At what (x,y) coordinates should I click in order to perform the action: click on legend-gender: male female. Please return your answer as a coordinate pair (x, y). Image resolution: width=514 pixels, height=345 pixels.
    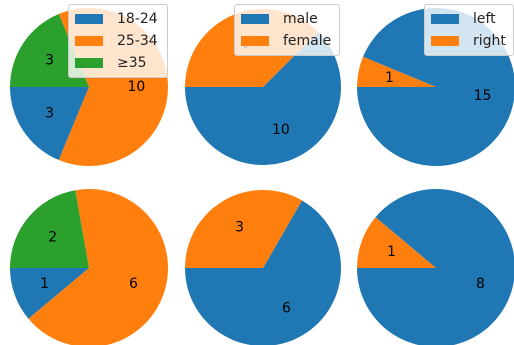
    Looking at the image, I should click on (287, 30).